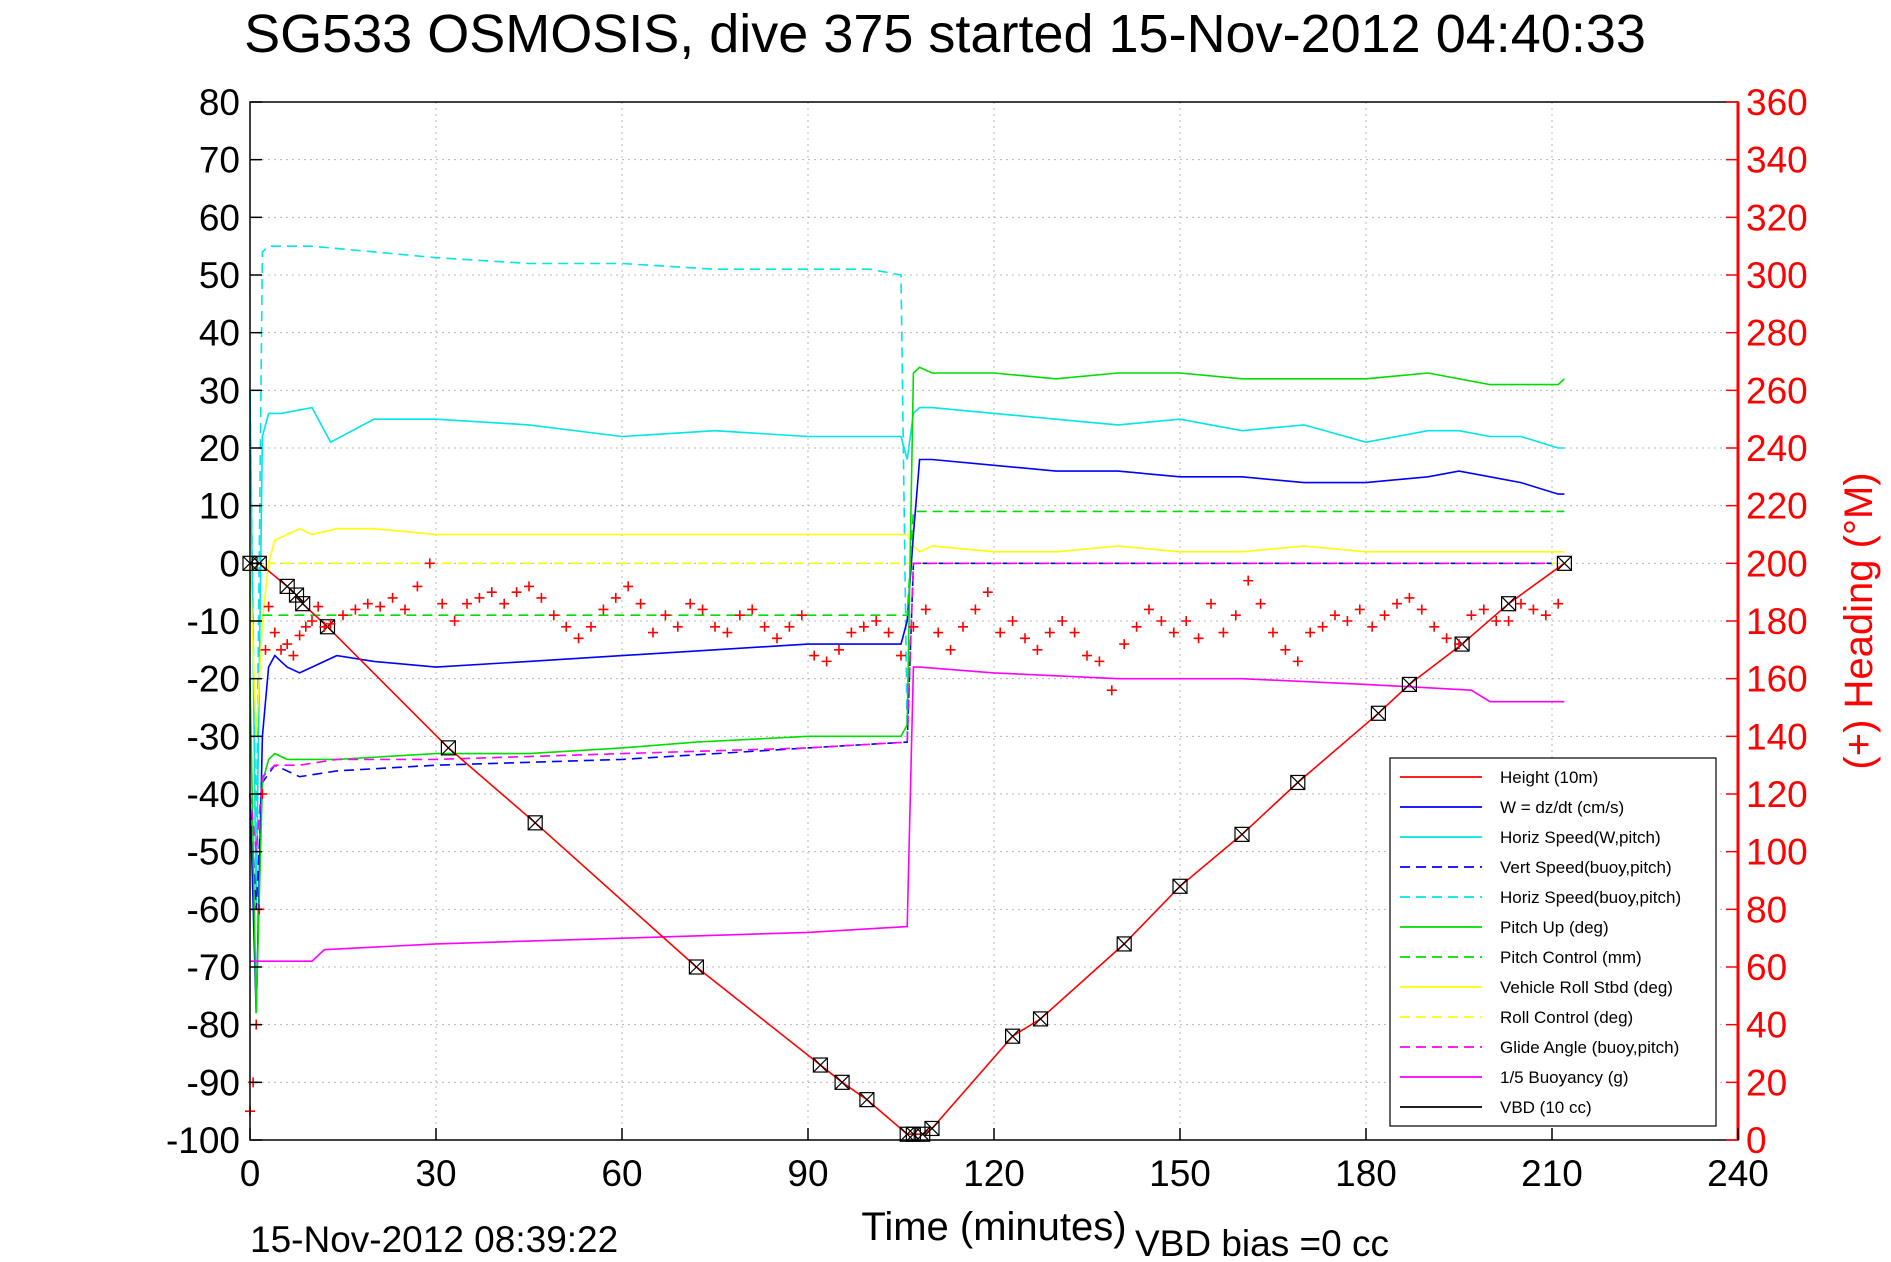 This screenshot has width=1891, height=1262. I want to click on y-tick-label: -10, so click(213, 621).